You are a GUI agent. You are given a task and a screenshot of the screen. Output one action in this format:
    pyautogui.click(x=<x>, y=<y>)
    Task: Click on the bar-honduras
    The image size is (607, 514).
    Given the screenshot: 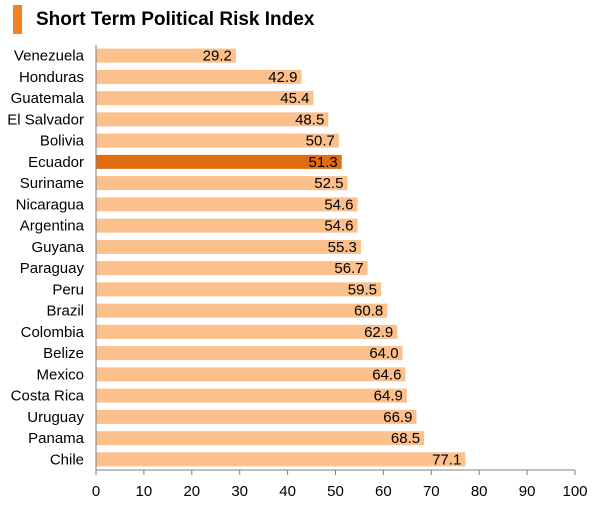 What is the action you would take?
    pyautogui.click(x=199, y=76)
    